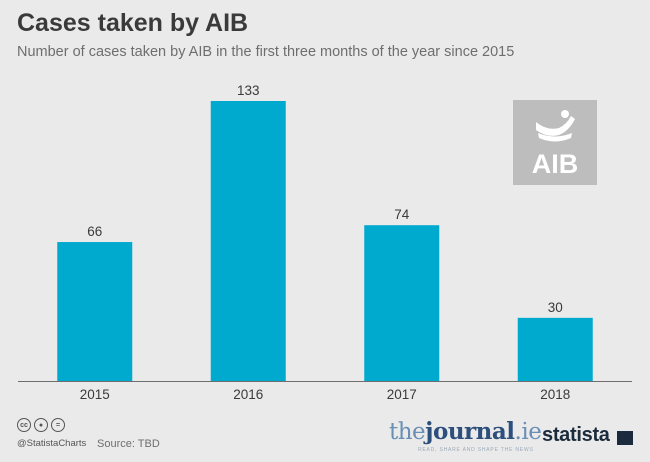 The image size is (650, 462). I want to click on statista-handle: @StatistaCharts, so click(52, 443).